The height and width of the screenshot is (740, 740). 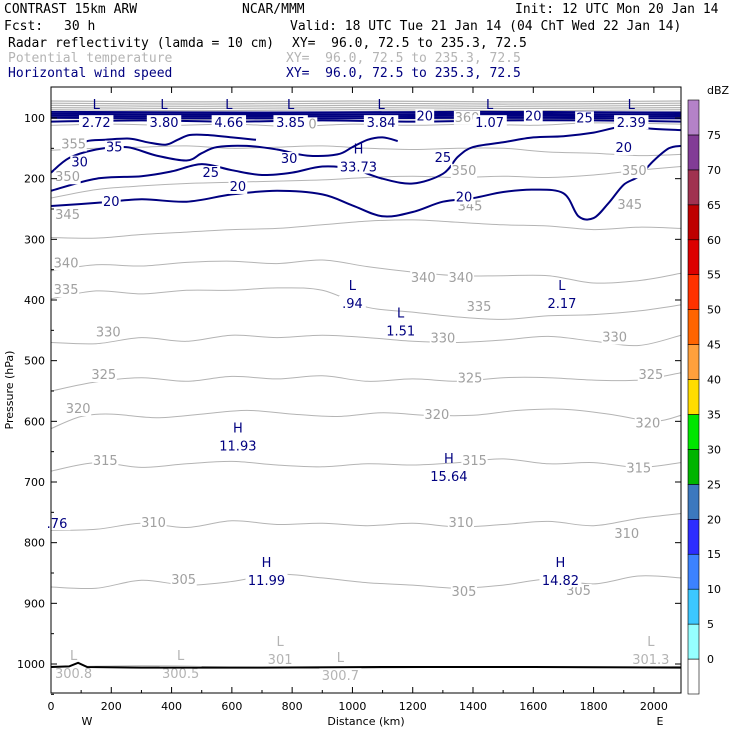 What do you see at coordinates (718, 90) in the screenshot?
I see `colorbar-unit: dBZ` at bounding box center [718, 90].